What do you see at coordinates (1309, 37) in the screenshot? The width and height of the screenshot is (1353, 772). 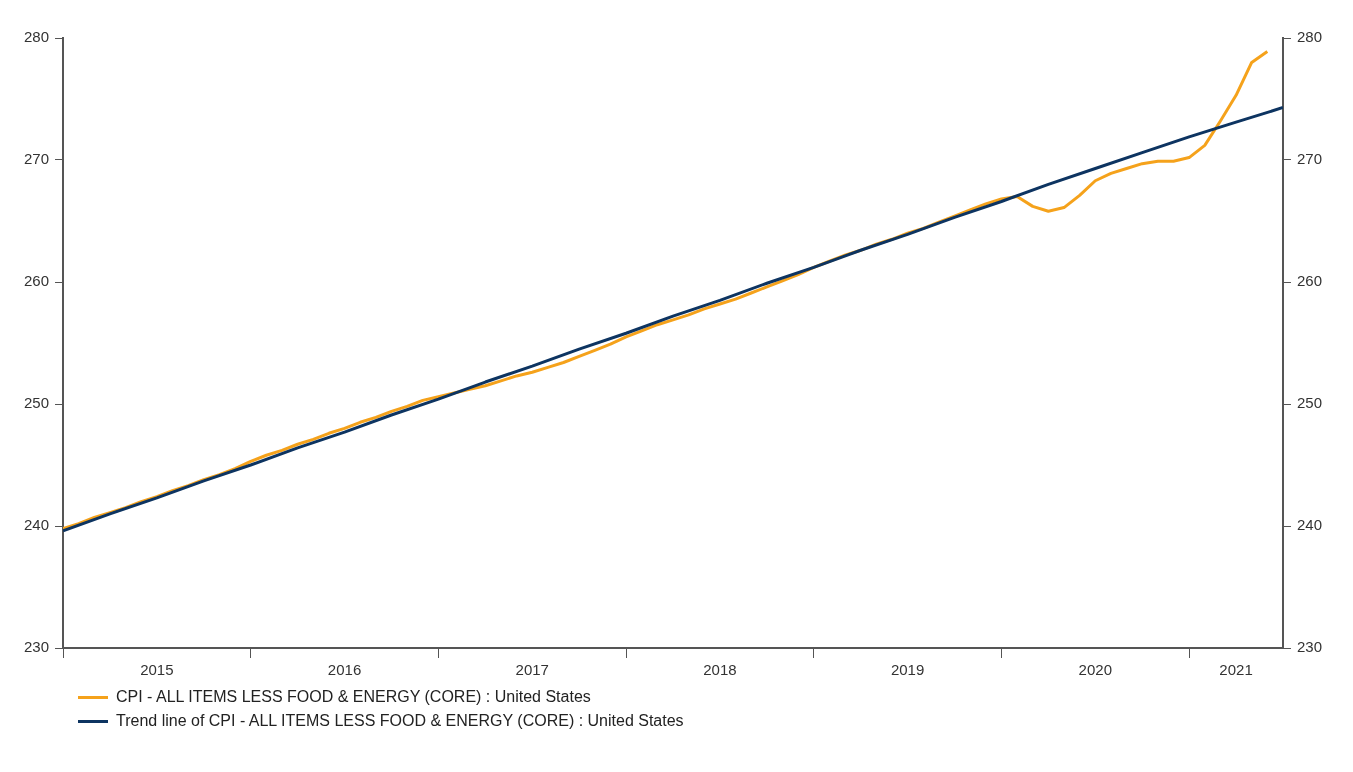 I see `y2-tick-label: 280` at bounding box center [1309, 37].